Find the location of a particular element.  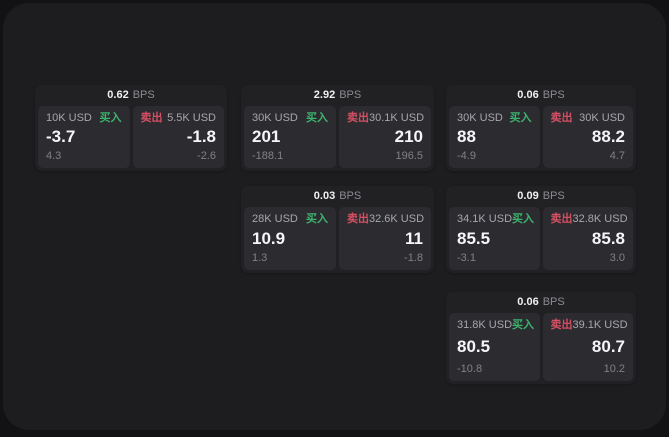

bid-price: 201 is located at coordinates (266, 137).